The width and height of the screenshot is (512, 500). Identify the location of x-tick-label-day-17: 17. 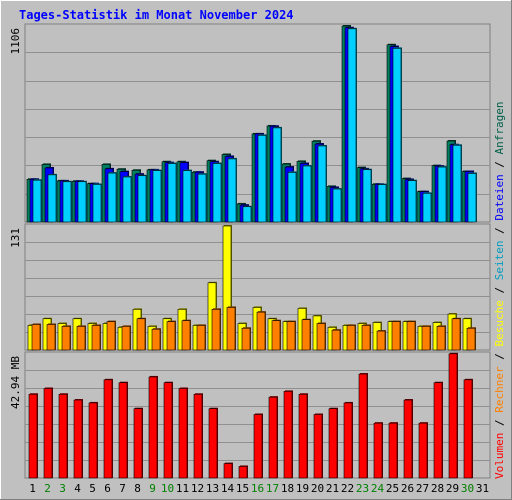
(272, 488).